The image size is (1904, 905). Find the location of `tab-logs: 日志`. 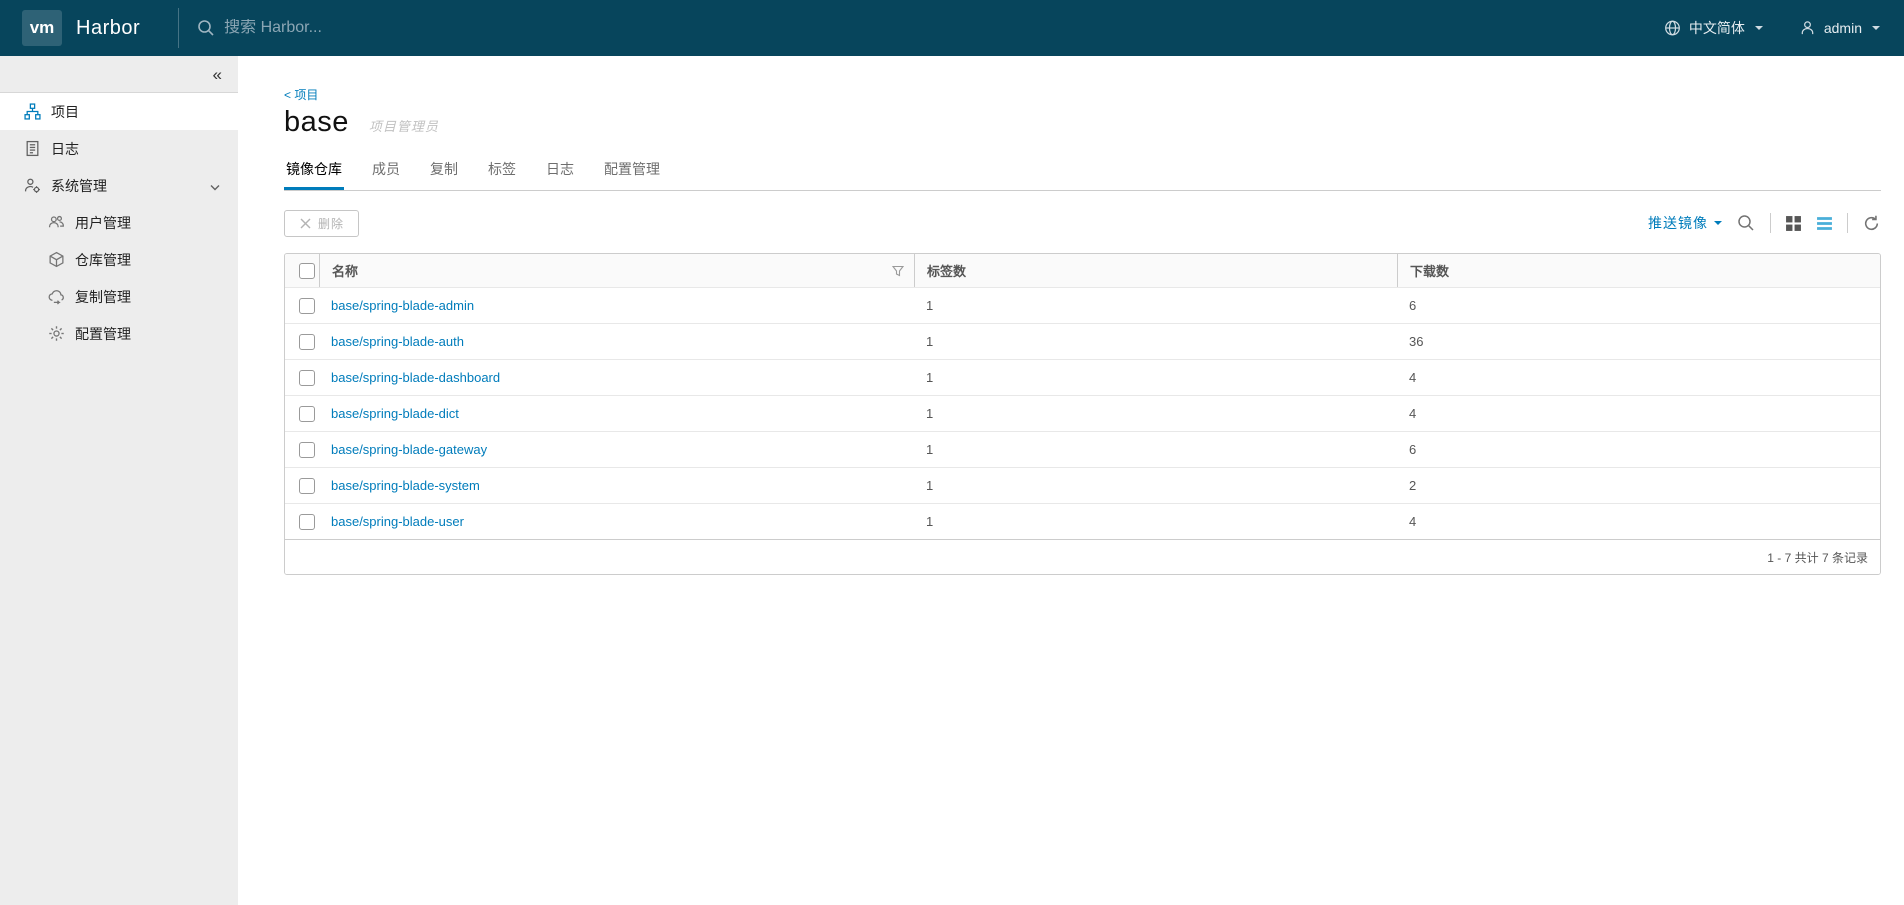

tab-logs: 日志 is located at coordinates (560, 169).